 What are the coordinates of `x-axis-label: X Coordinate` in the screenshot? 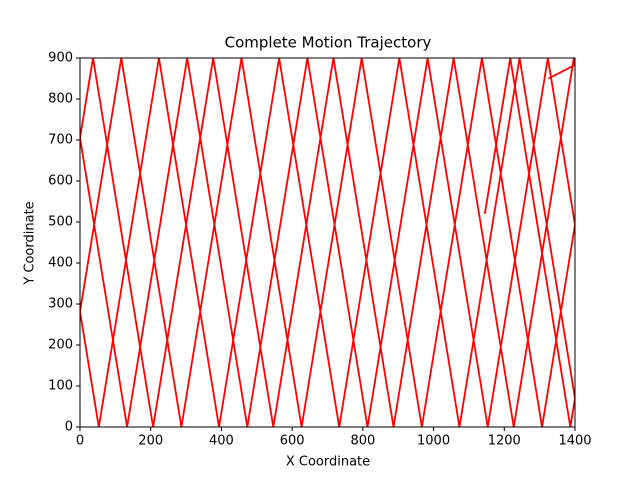 It's located at (328, 462).